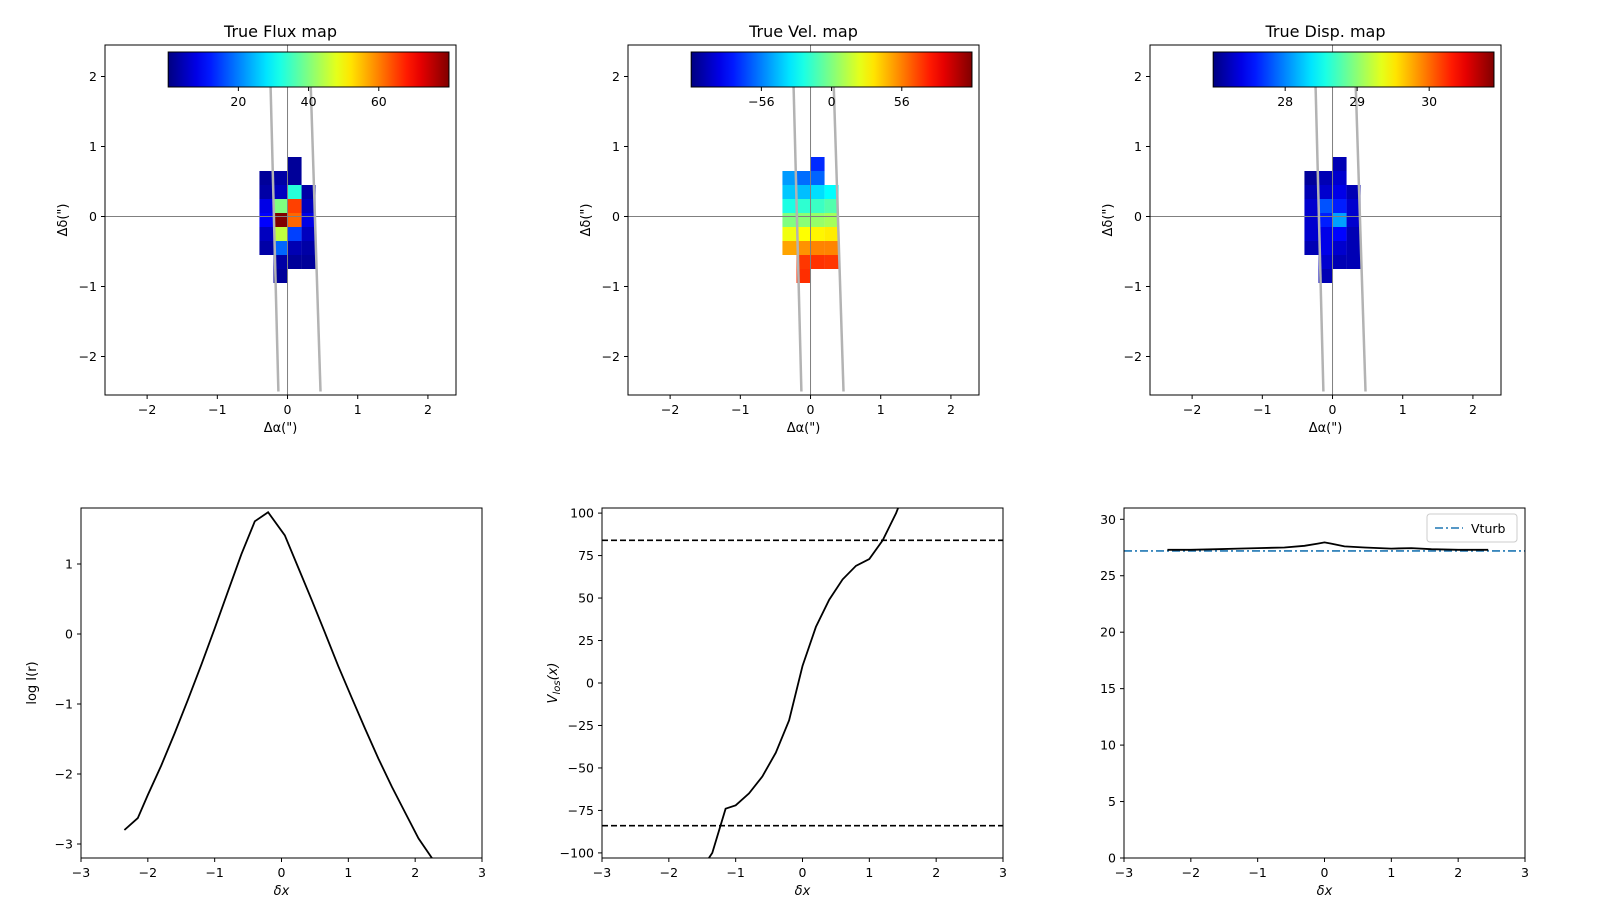 The image size is (1600, 904). I want to click on colorbar-tick-label: 40, so click(309, 101).